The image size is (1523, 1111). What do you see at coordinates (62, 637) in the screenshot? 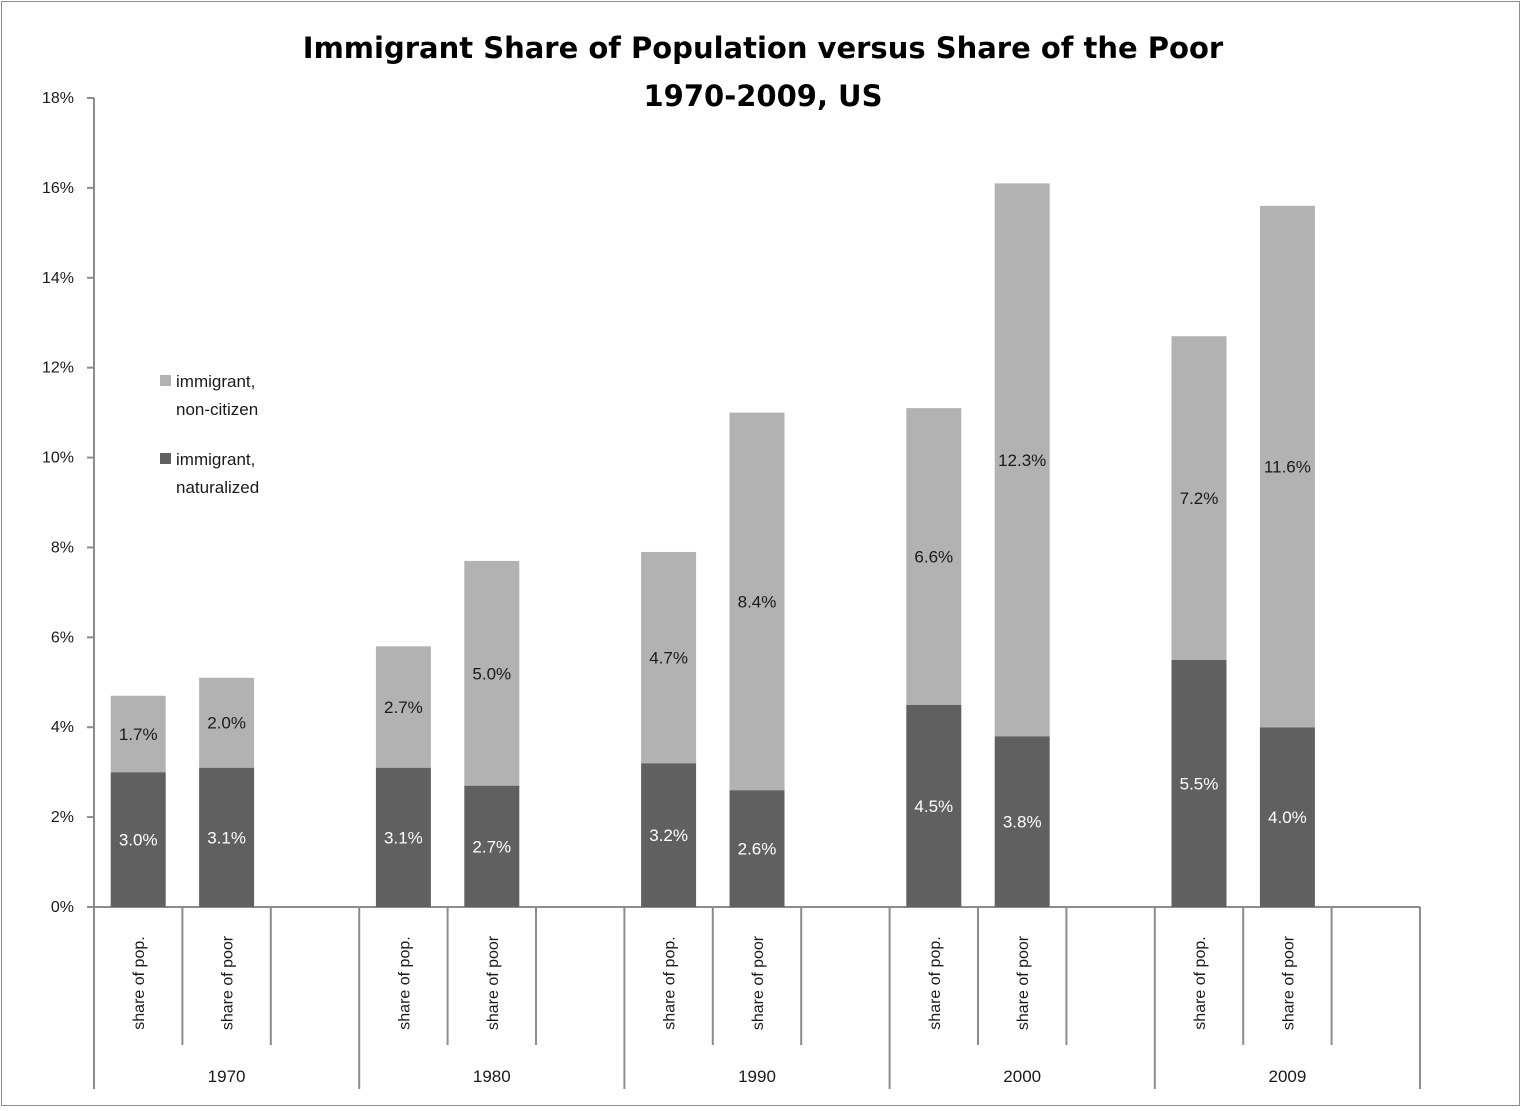
I see `y-tick-label: 6%` at bounding box center [62, 637].